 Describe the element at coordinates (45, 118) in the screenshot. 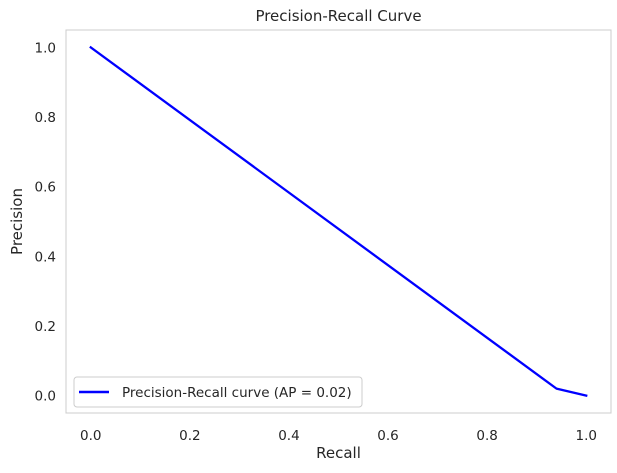

I see `y-tick-label: 0.8` at that location.